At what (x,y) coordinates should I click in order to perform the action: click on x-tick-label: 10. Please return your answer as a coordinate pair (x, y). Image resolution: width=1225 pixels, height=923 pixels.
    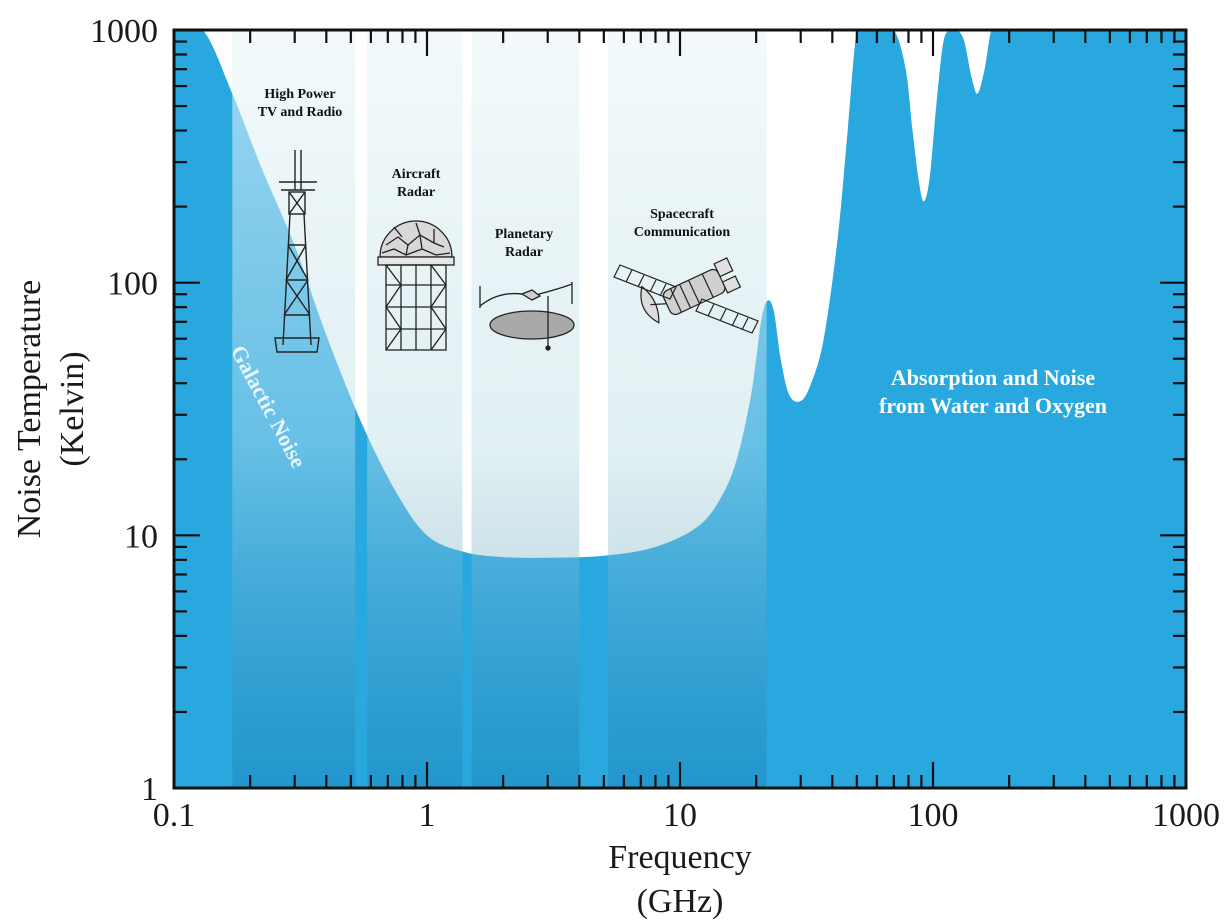
    Looking at the image, I should click on (680, 815).